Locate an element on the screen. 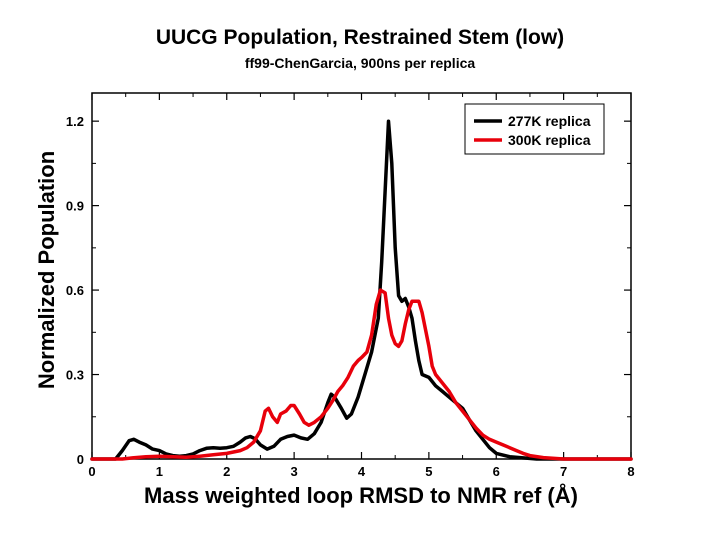  y-tick-label: 0.3 is located at coordinates (75, 375).